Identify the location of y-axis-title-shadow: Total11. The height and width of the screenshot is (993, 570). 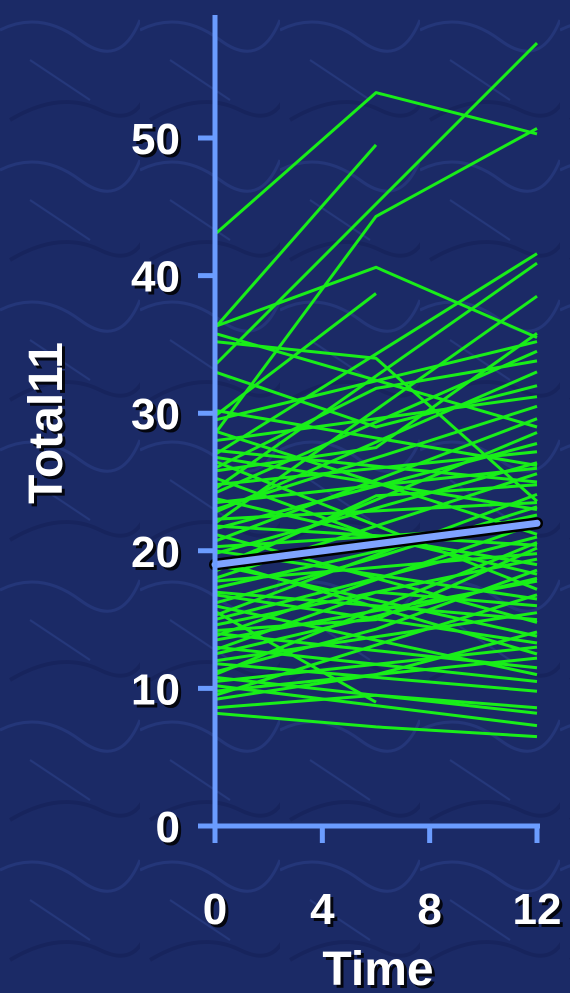
(49, 426).